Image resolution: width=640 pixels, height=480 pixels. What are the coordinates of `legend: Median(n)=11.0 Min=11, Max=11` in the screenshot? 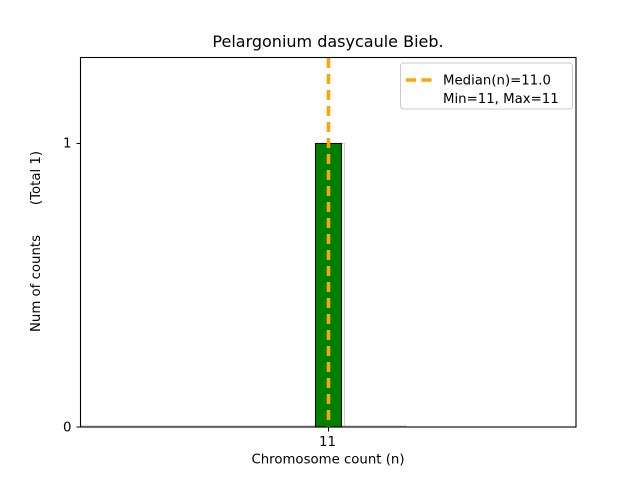 It's located at (486, 86).